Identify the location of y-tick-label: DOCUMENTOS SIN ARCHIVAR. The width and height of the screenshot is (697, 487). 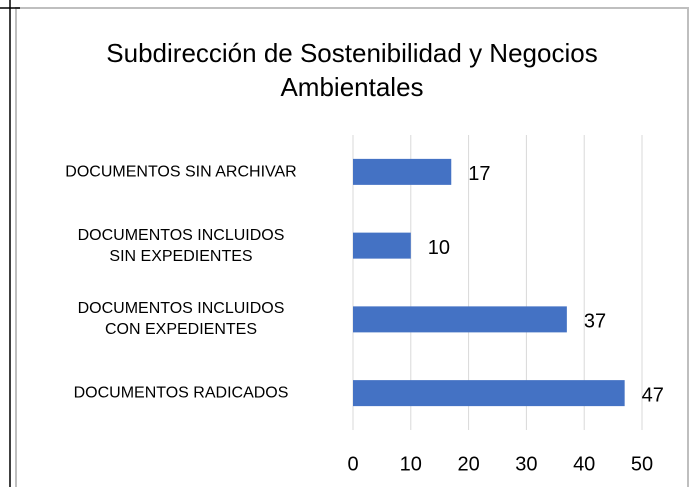
(181, 172).